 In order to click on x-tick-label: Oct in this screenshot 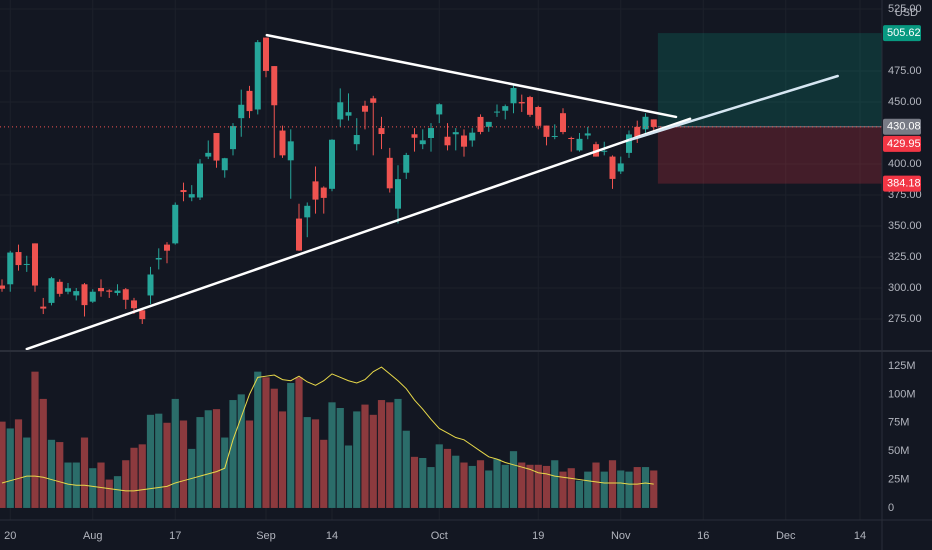, I will do `click(439, 536)`.